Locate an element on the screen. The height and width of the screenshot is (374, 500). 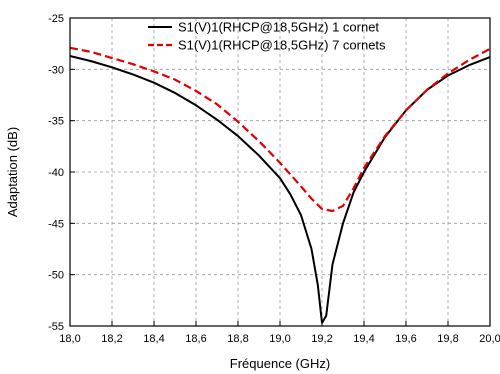
y-tick-label: -30 is located at coordinates (56, 70).